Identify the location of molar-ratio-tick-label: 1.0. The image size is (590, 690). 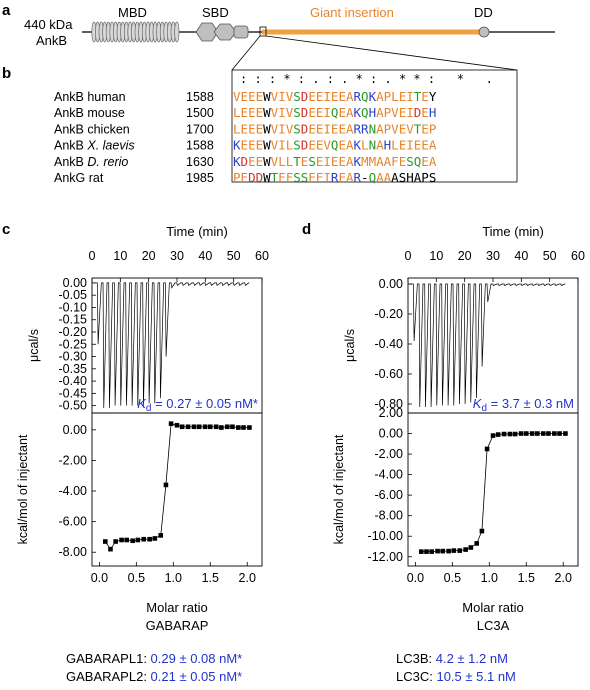
(173, 578).